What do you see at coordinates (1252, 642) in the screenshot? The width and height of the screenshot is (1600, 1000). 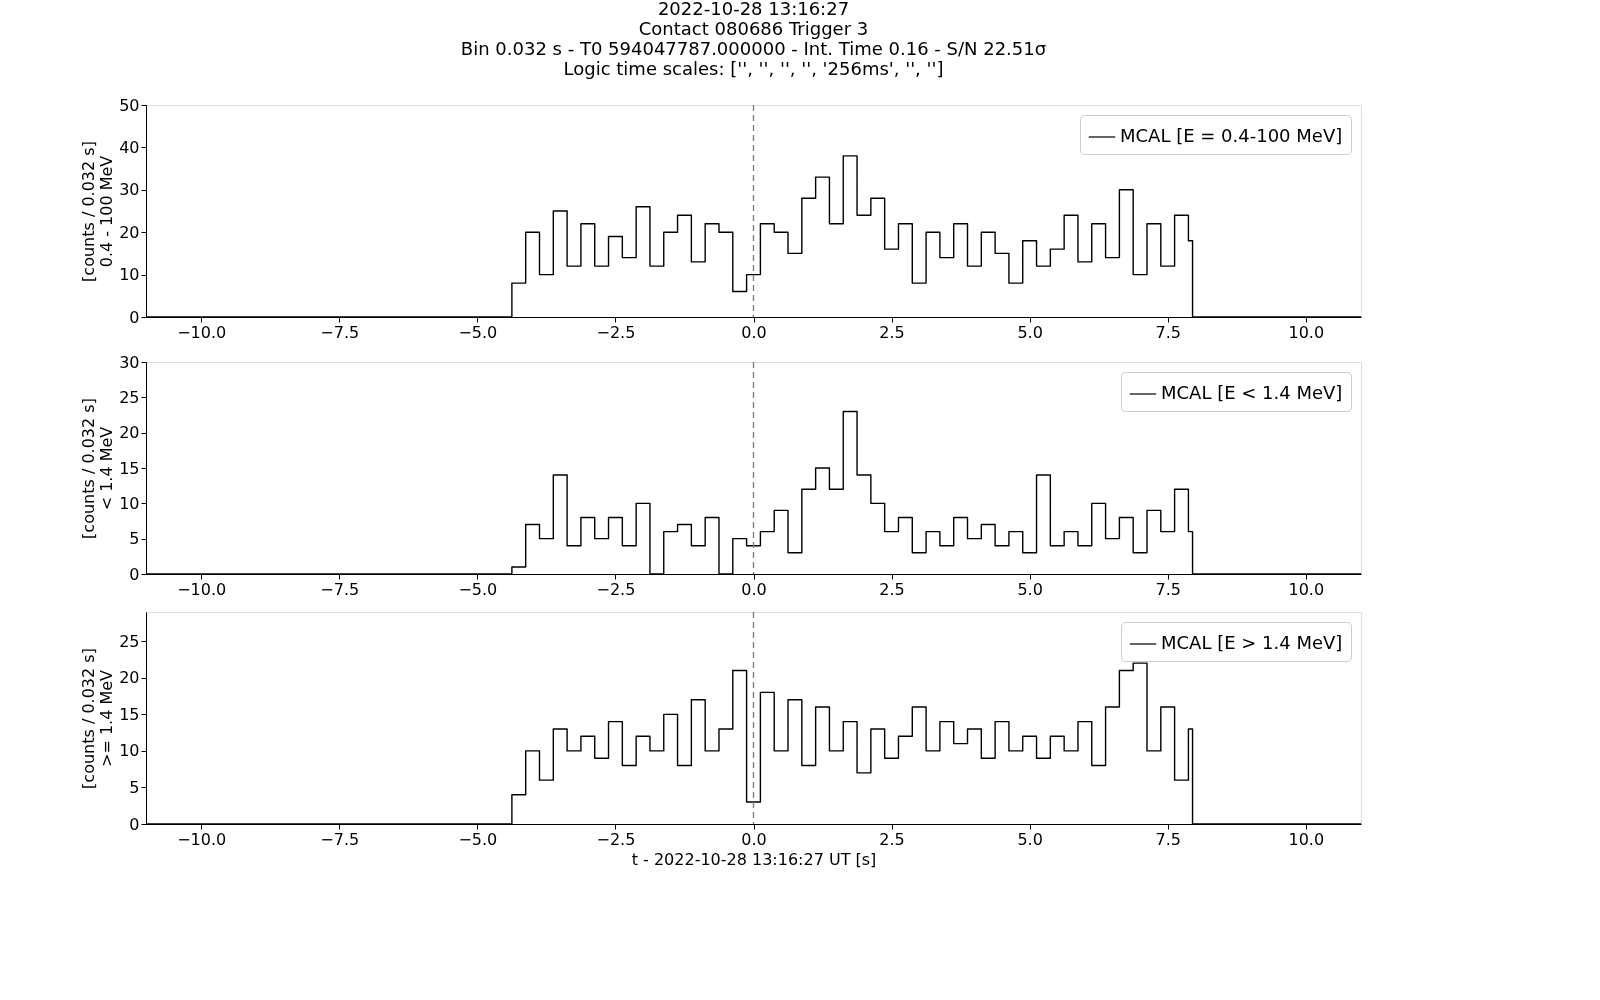 I see `legend-label: MCAL [E > 1.4 MeV]` at bounding box center [1252, 642].